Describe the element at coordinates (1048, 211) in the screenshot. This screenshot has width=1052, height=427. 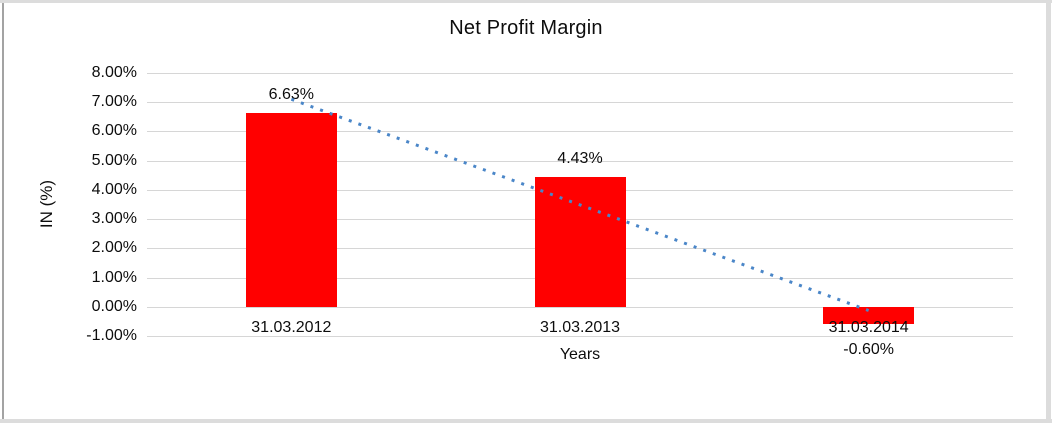
I see `frame-border-right` at that location.